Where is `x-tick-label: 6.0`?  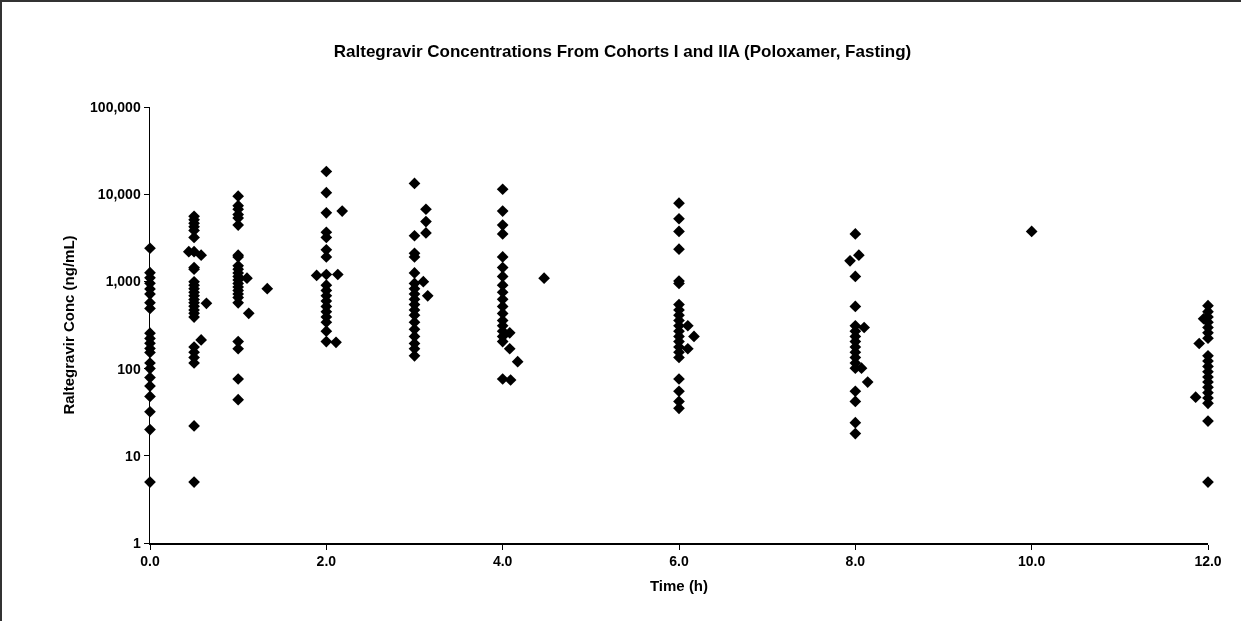
x-tick-label: 6.0 is located at coordinates (679, 561).